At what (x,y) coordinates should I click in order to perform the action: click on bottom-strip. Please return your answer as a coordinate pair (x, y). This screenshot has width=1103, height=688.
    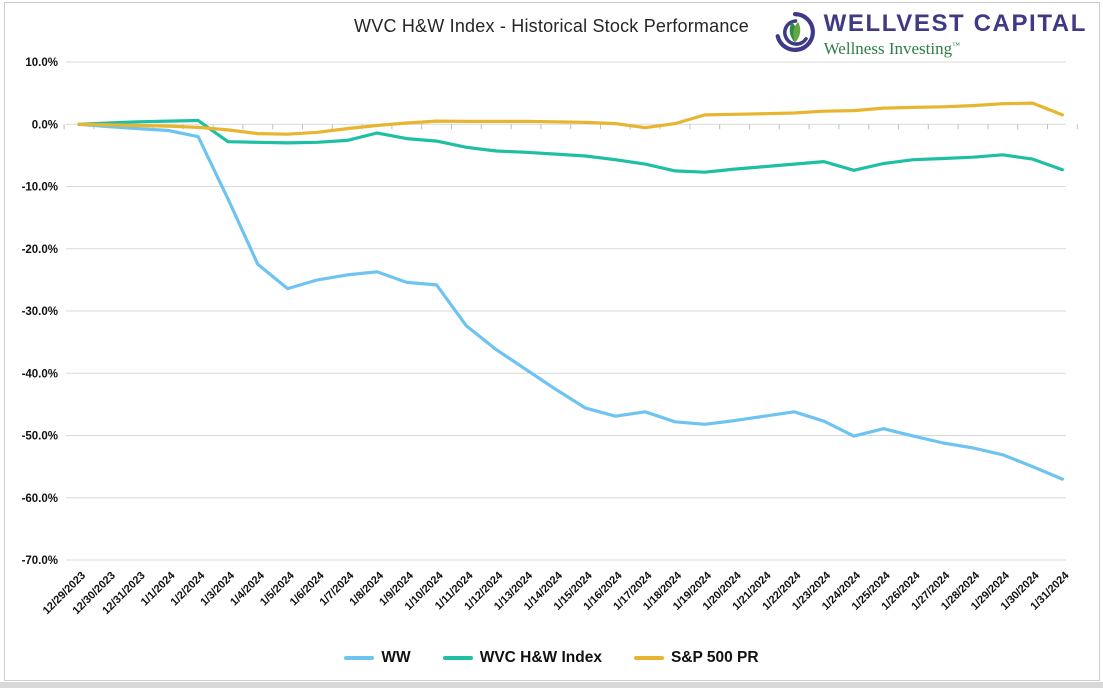
    Looking at the image, I should click on (551, 685).